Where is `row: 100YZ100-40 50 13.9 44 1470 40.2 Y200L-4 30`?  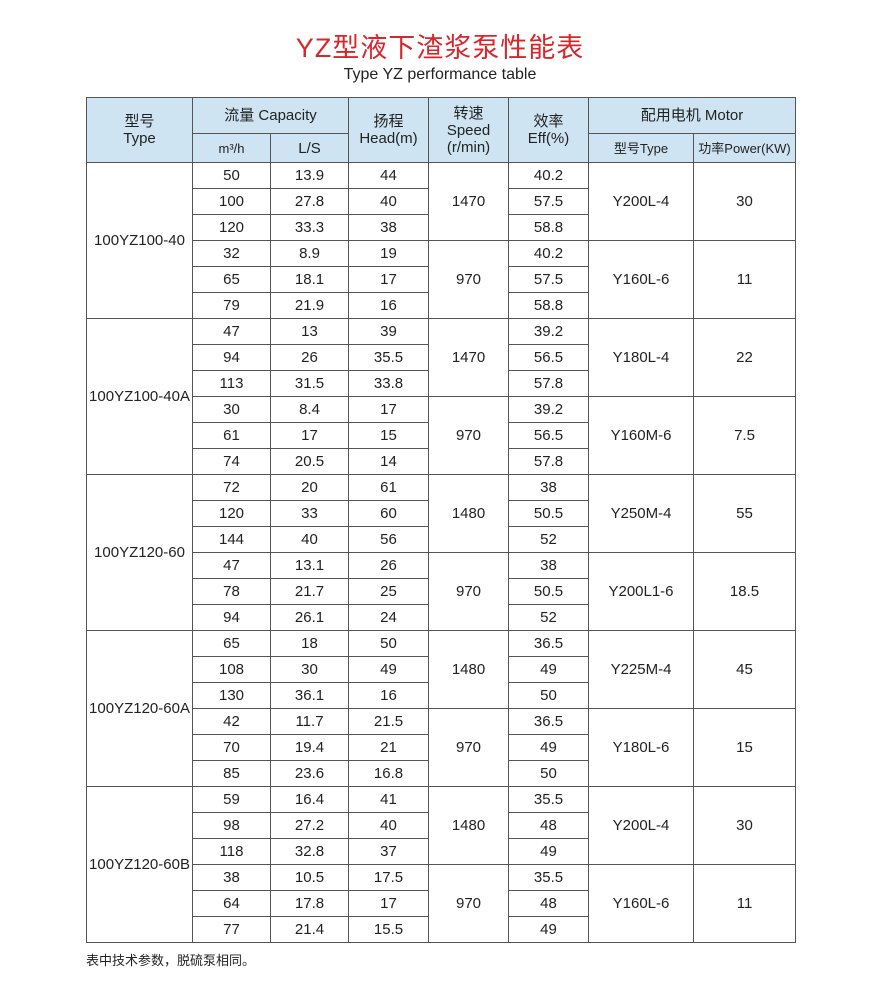 row: 100YZ100-40 50 13.9 44 1470 40.2 Y200L-4 30 is located at coordinates (441, 240).